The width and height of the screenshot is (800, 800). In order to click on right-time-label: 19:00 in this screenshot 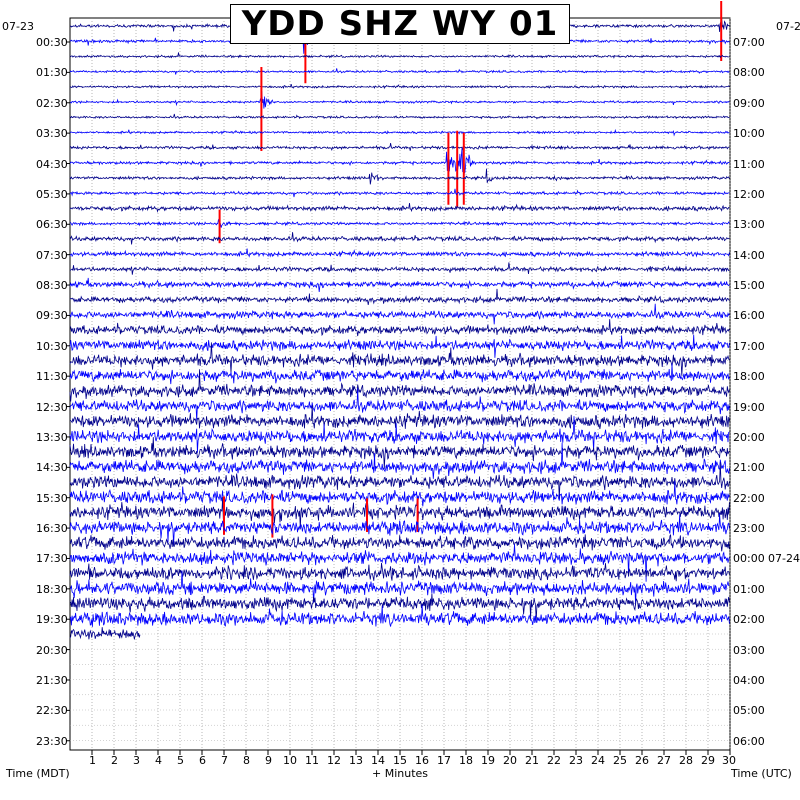, I will do `click(749, 407)`.